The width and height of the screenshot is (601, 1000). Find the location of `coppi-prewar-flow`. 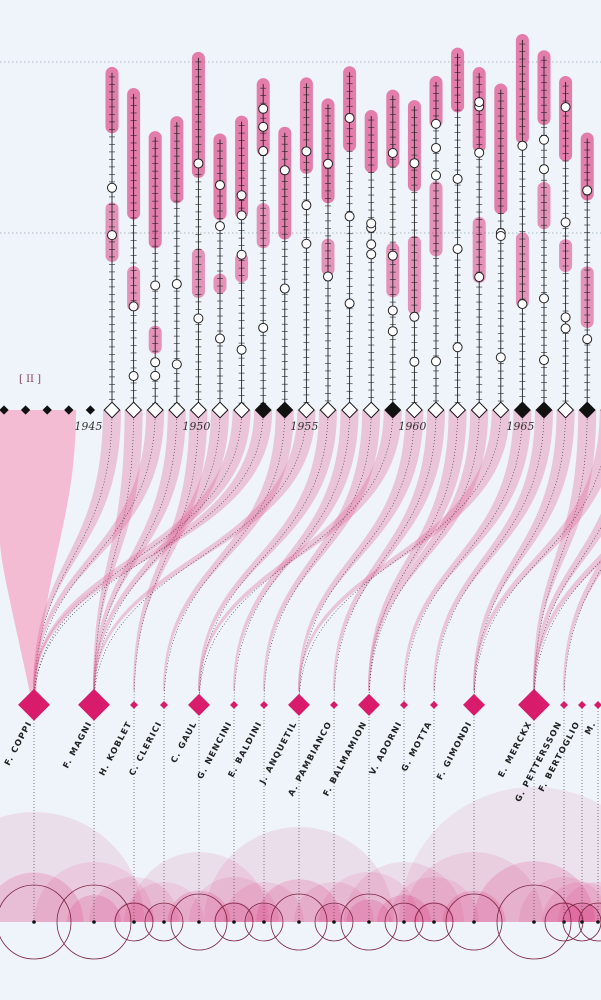

coppi-prewar-flow is located at coordinates (38, 551).